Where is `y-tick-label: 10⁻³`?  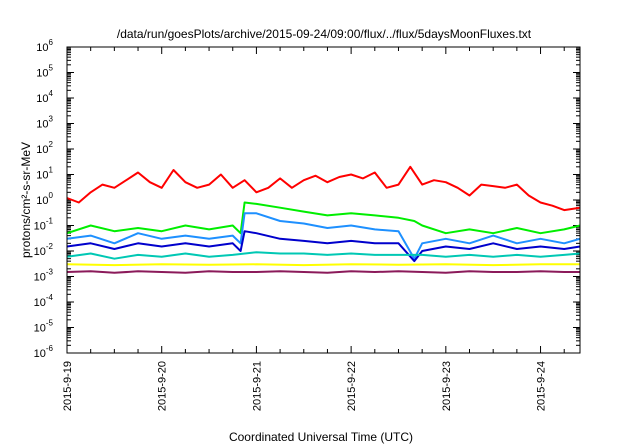
y-tick-label: 10⁻³ is located at coordinates (44, 276).